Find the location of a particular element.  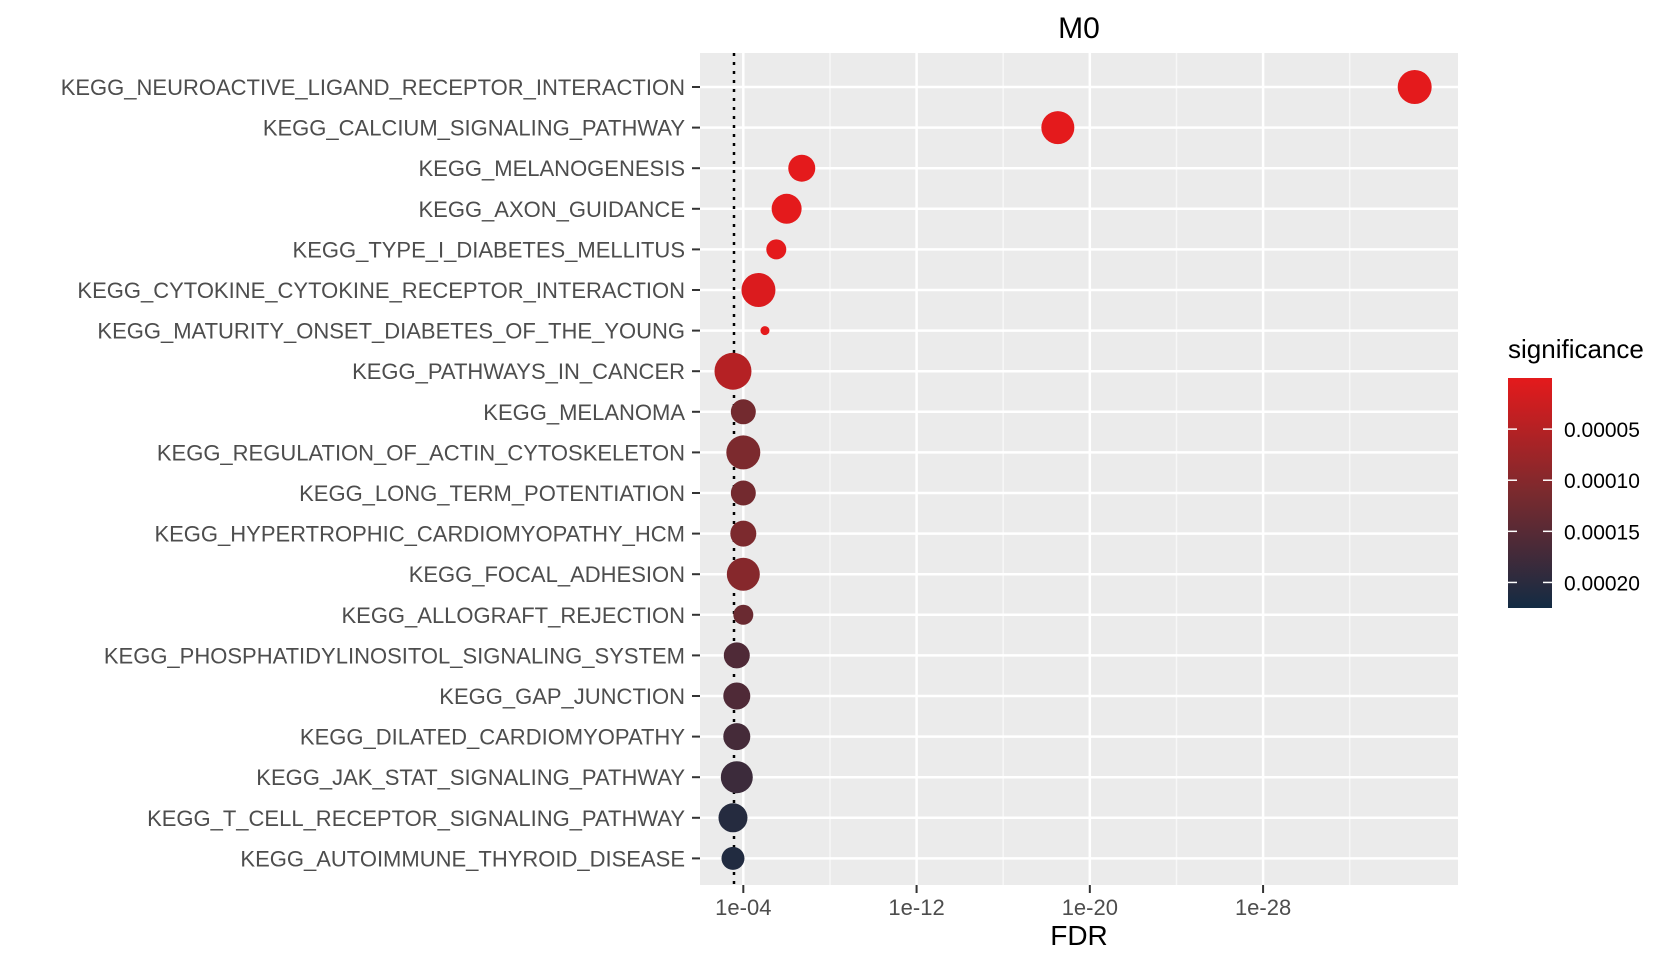

y-tick-label: KEGG_GAP_JUNCTION is located at coordinates (562, 696).